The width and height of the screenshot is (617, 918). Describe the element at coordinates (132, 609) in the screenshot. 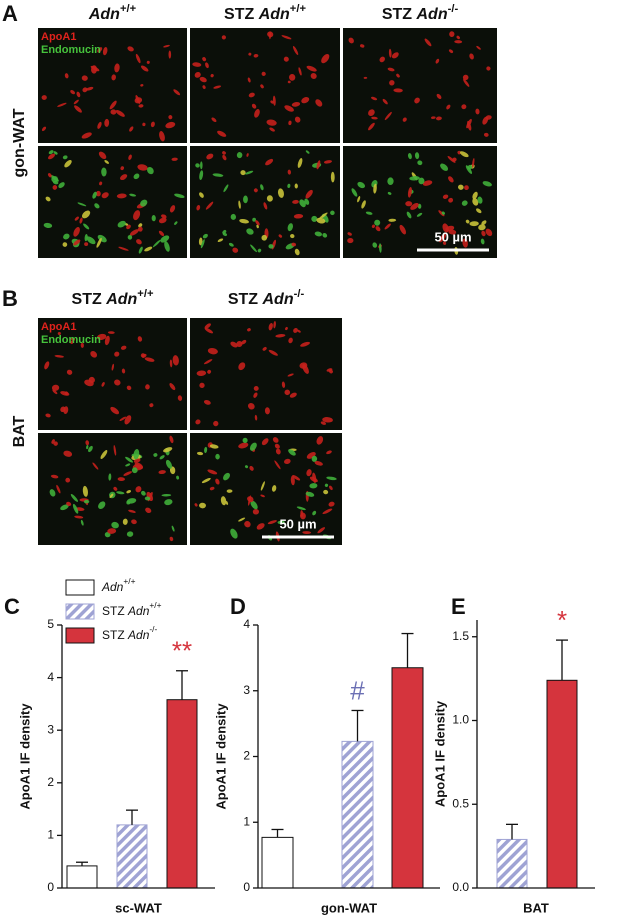

I see `genotype-label: STZ Adn+/+` at that location.